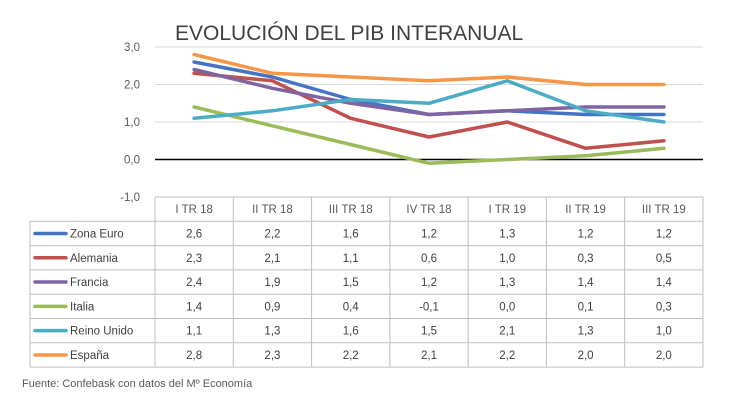 This screenshot has height=416, width=744. I want to click on y-tick-label: 1,0, so click(132, 123).